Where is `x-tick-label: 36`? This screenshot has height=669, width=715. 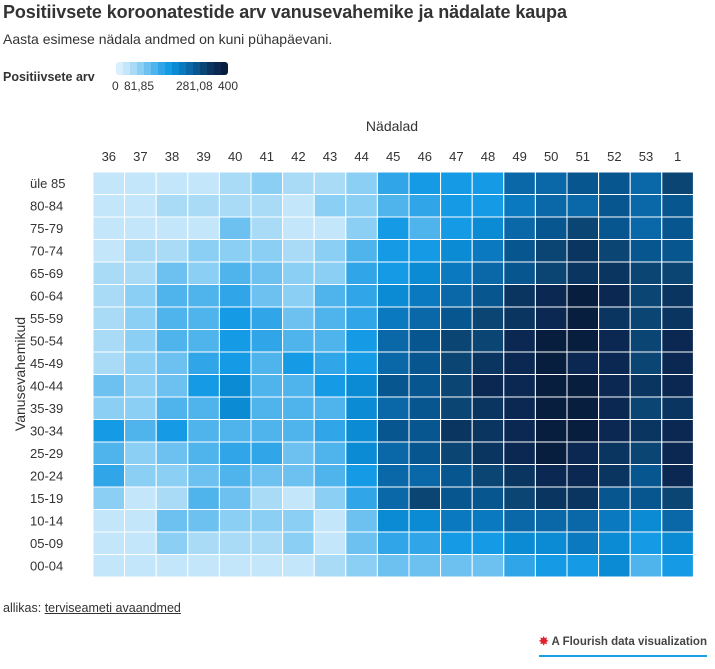
x-tick-label: 36 is located at coordinates (109, 156).